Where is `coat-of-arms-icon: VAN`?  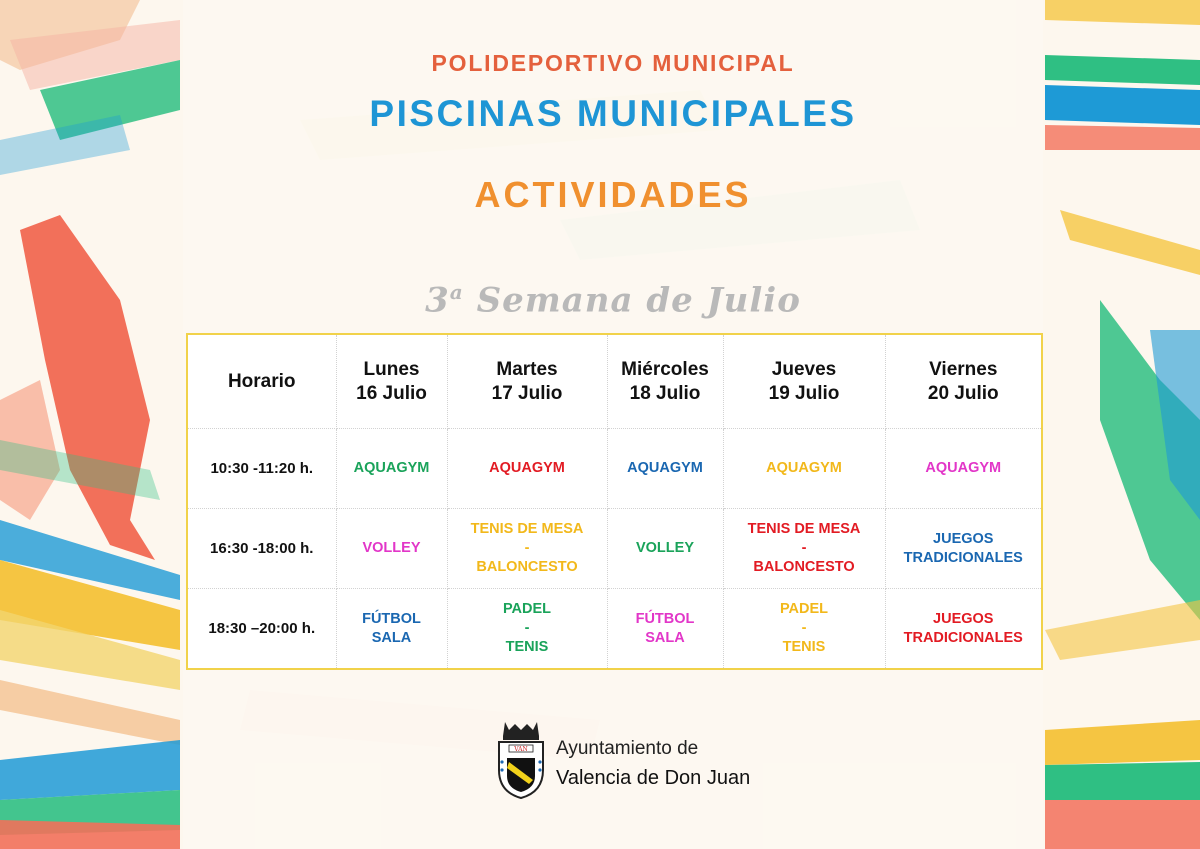 coat-of-arms-icon: VAN is located at coordinates (521, 761).